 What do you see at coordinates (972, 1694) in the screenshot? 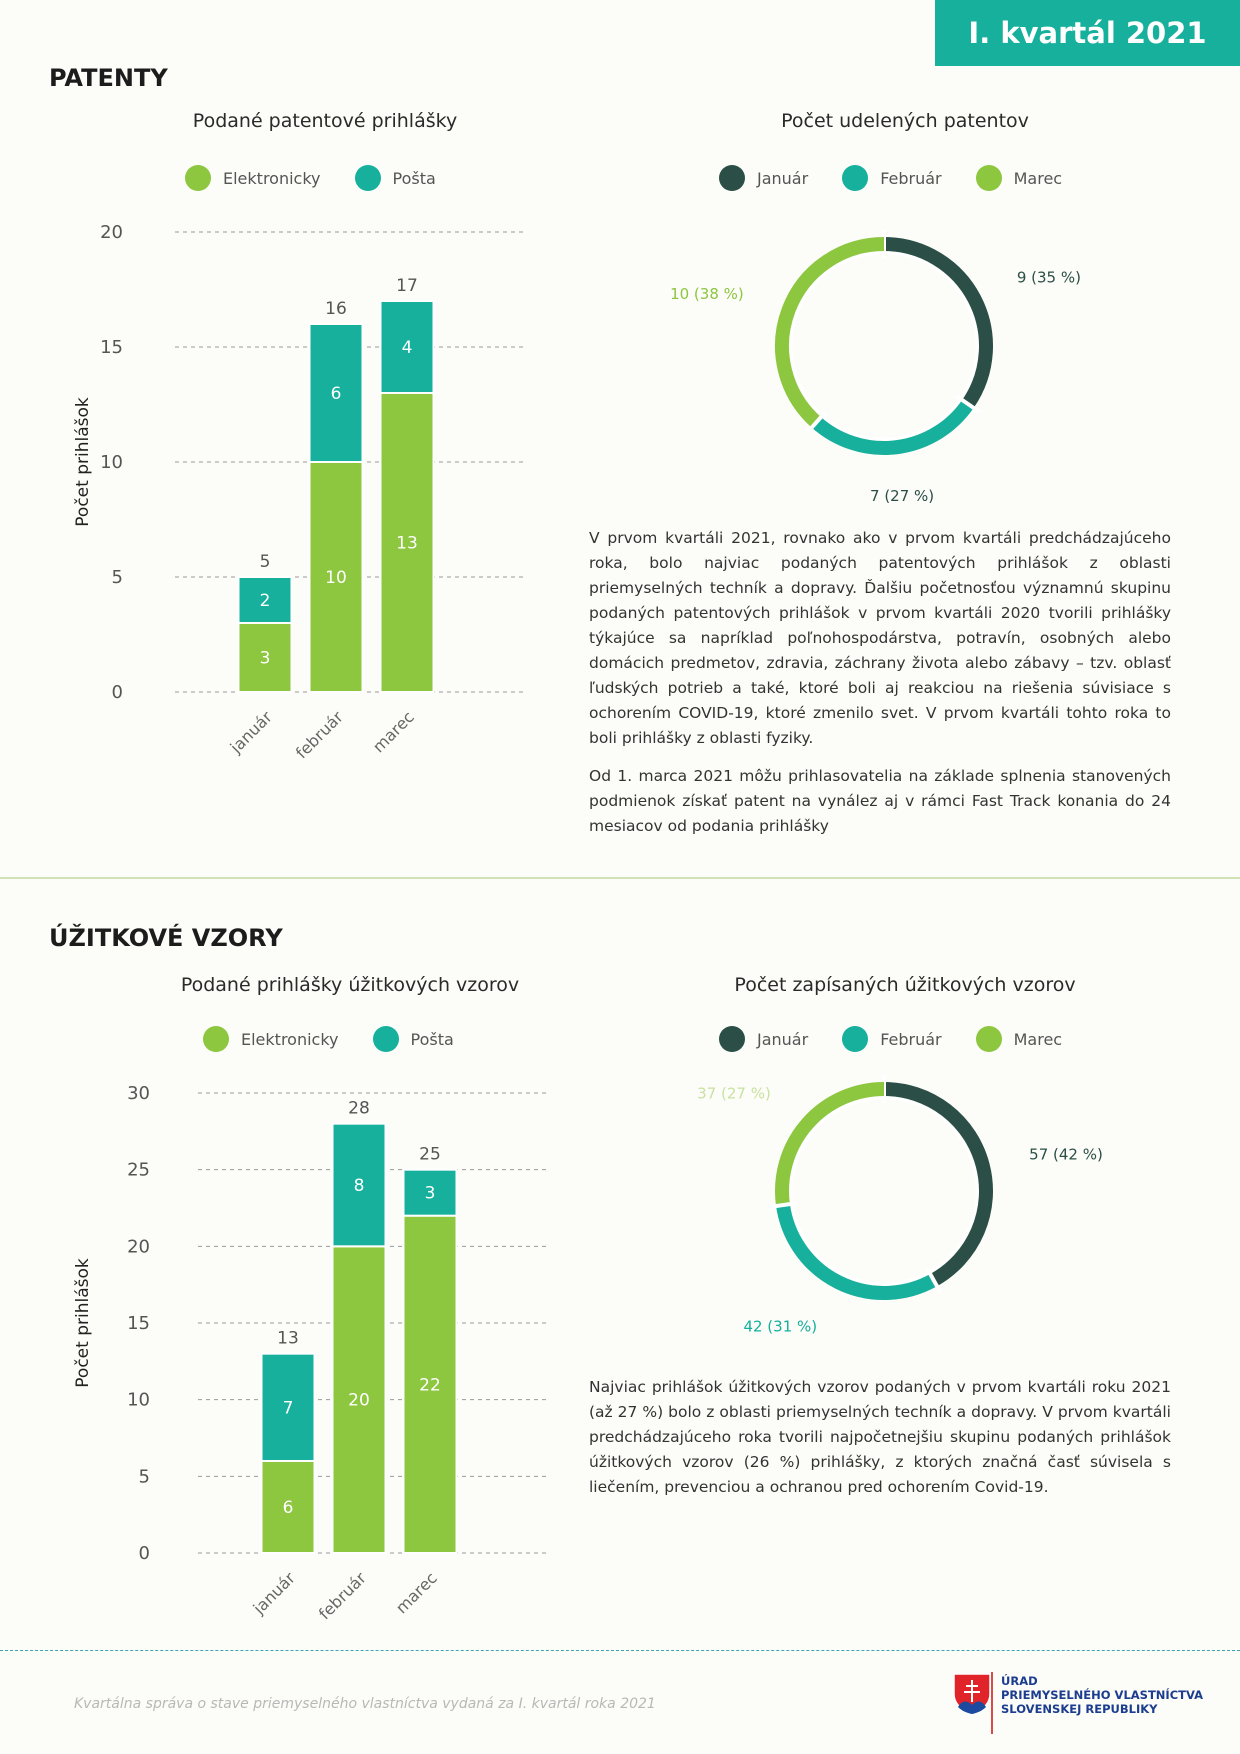
I see `slovak-coat-of-arms-icon` at bounding box center [972, 1694].